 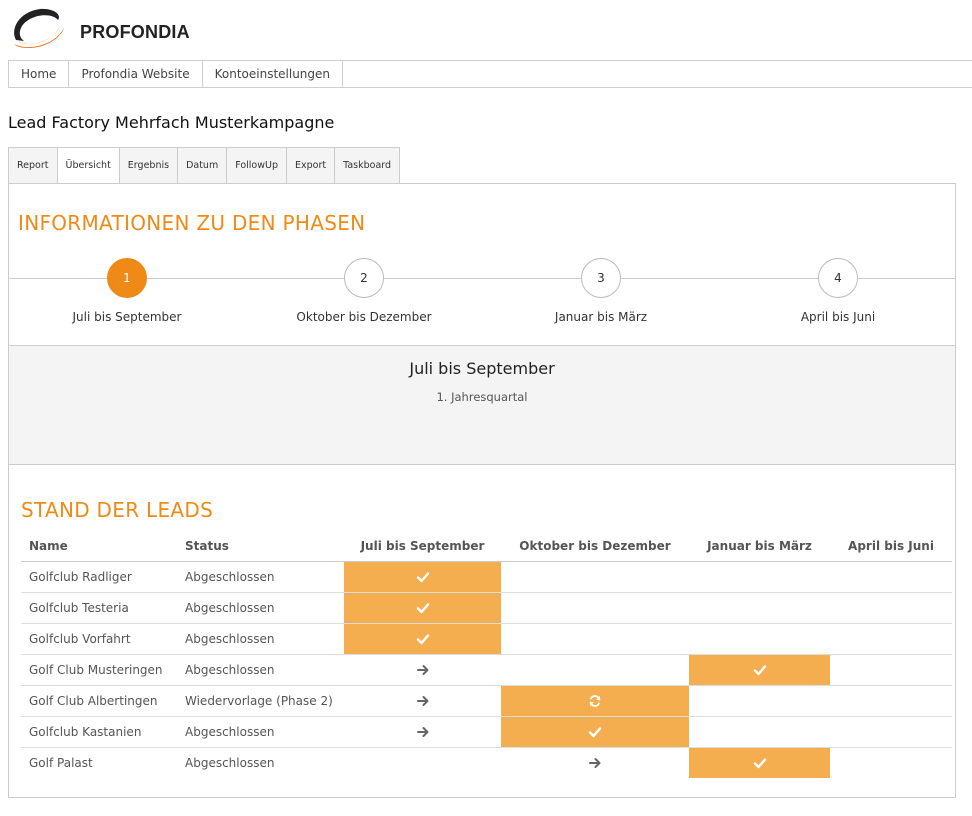 I want to click on col-phase-1: Juli bis September, so click(x=422, y=546).